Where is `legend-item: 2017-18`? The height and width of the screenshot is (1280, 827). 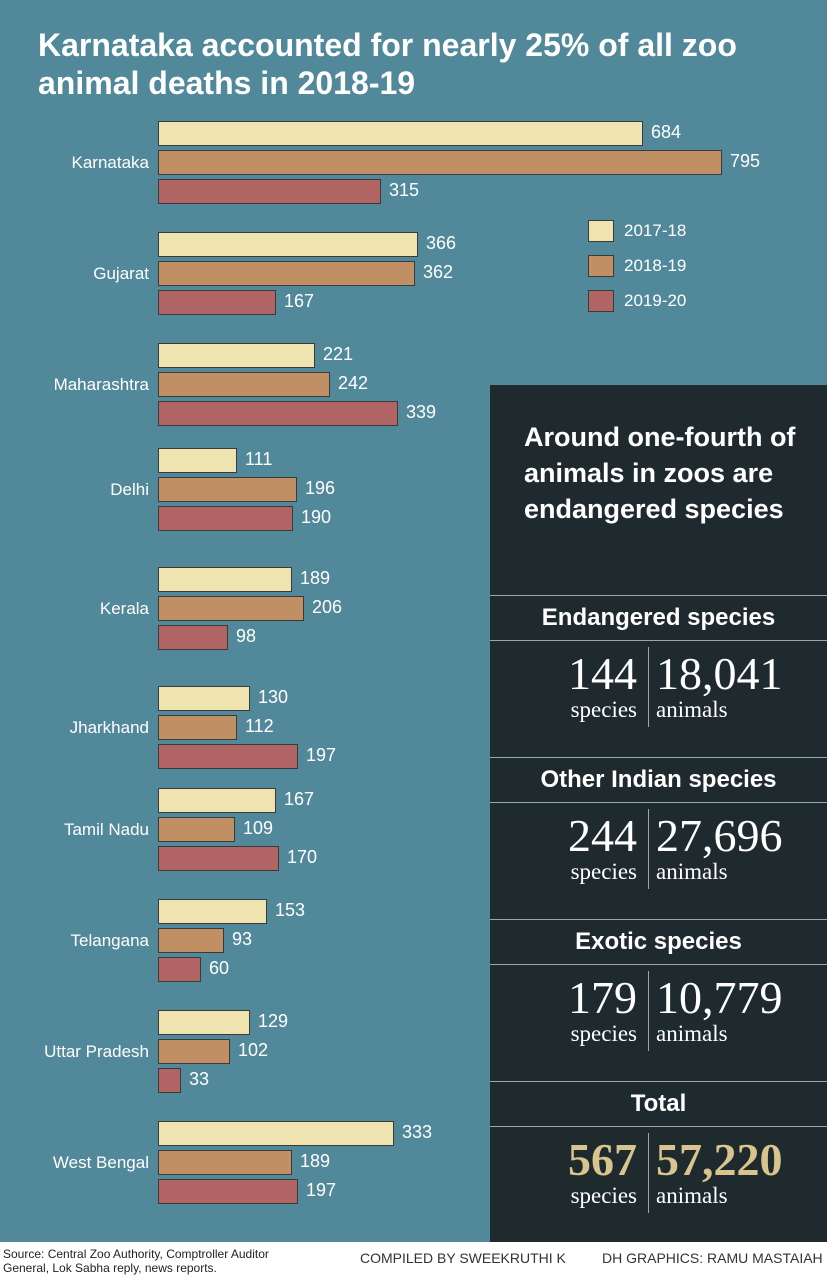
legend-item: 2017-18 is located at coordinates (637, 231).